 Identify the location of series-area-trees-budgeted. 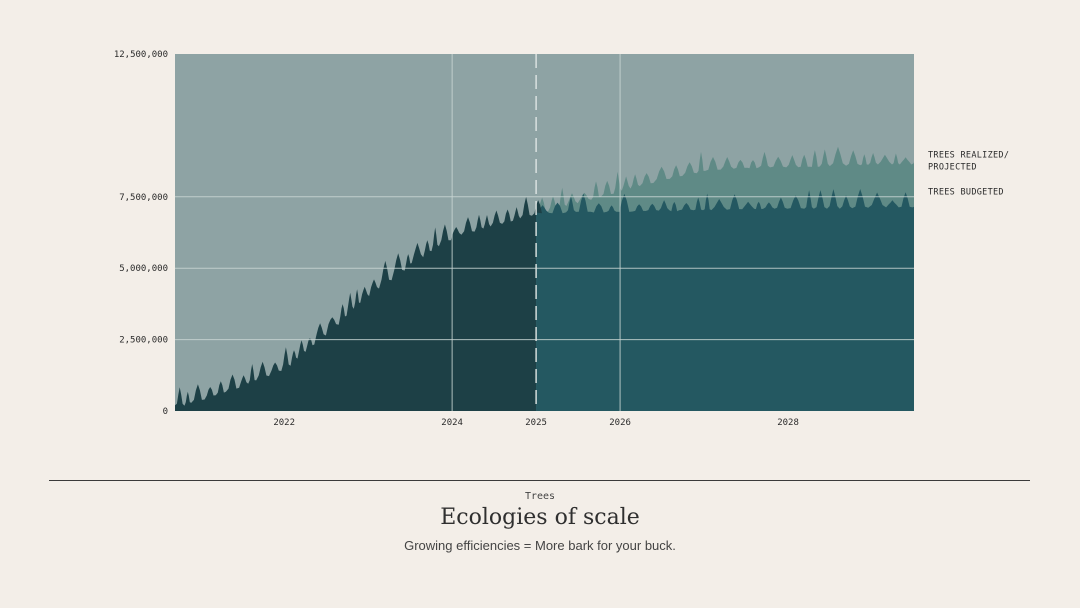
(725, 300).